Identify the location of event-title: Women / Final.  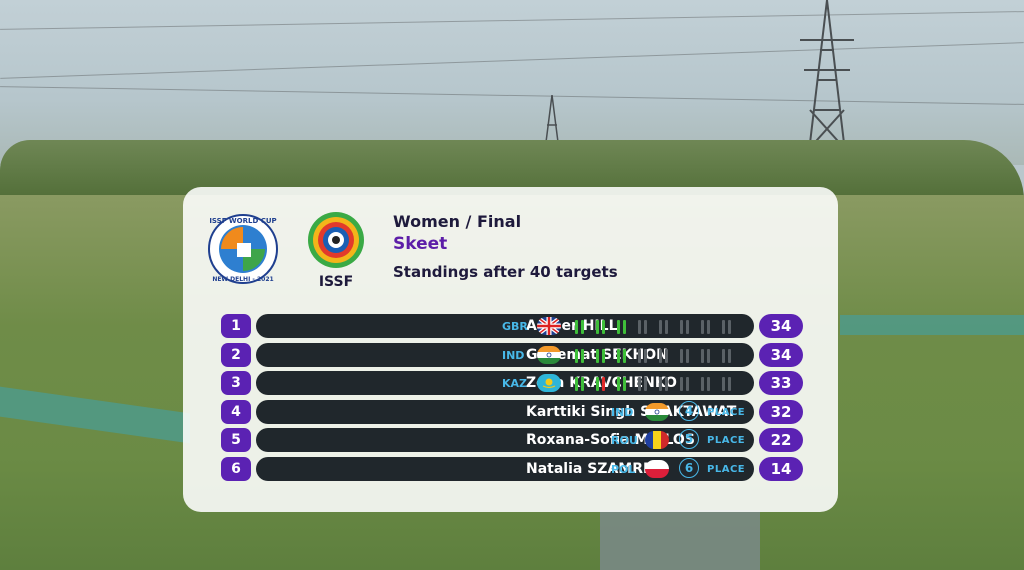
(457, 221).